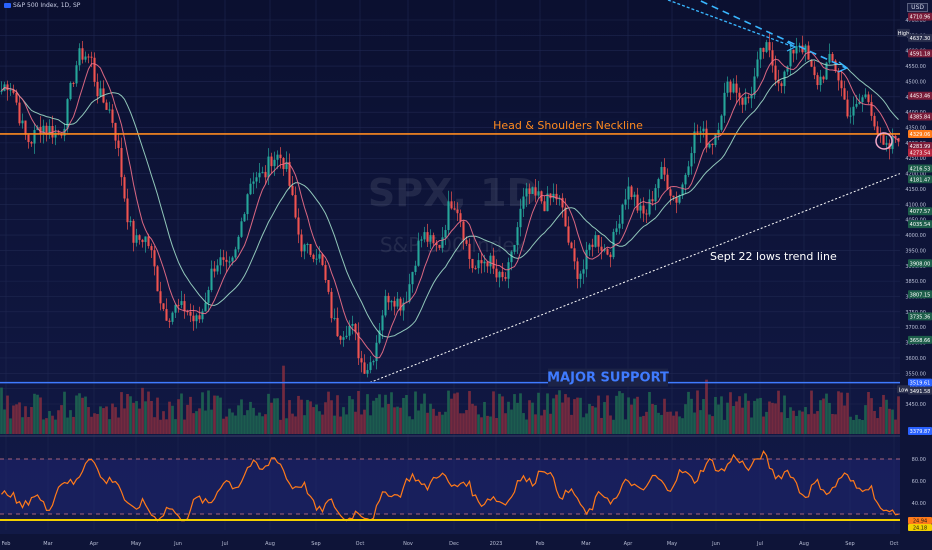 The image size is (932, 550). What do you see at coordinates (773, 256) in the screenshot?
I see `trendline-label: Sept 22 lows trend line` at bounding box center [773, 256].